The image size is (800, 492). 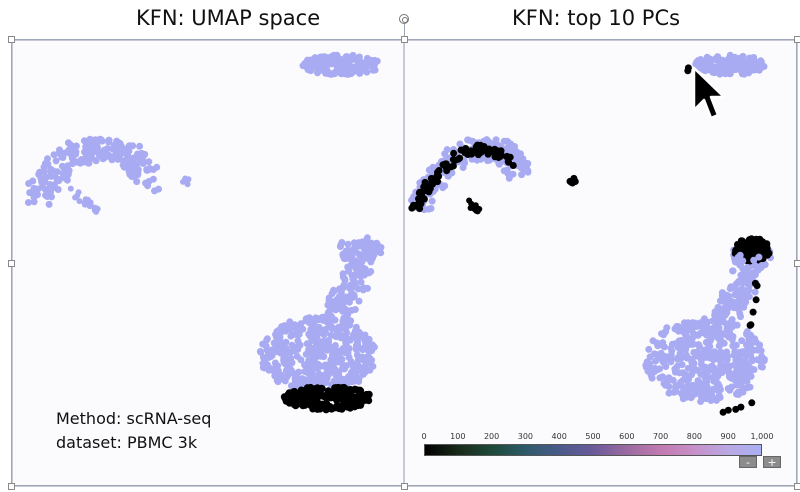 I want to click on colorbar-tick-label: 900, so click(x=728, y=436).